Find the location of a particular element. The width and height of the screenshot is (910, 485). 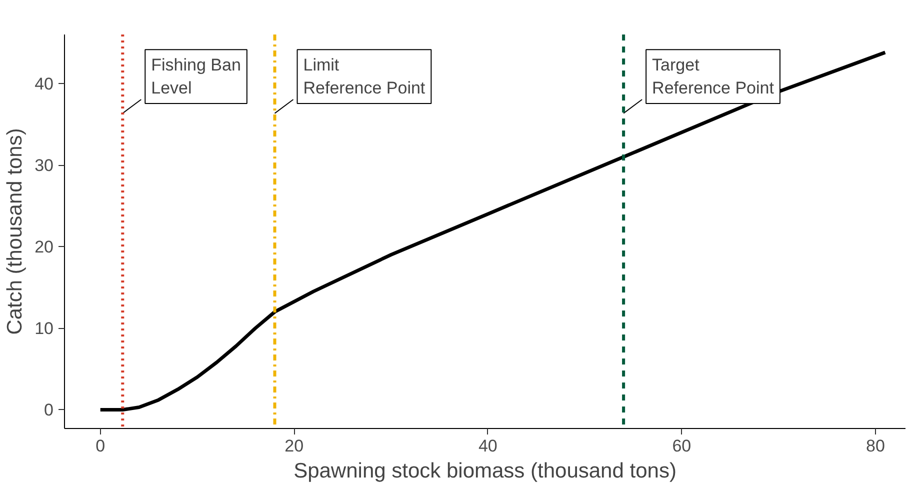

x-tick-label: 40 is located at coordinates (488, 446).